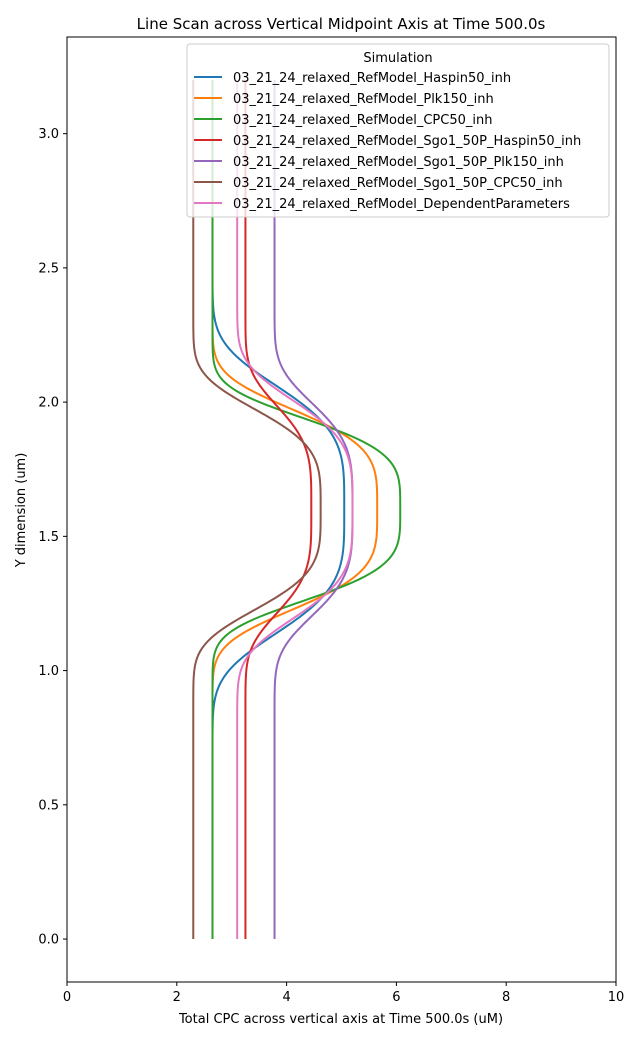 This screenshot has width=640, height=1040. What do you see at coordinates (48, 268) in the screenshot?
I see `y-tick-label: 2.5` at bounding box center [48, 268].